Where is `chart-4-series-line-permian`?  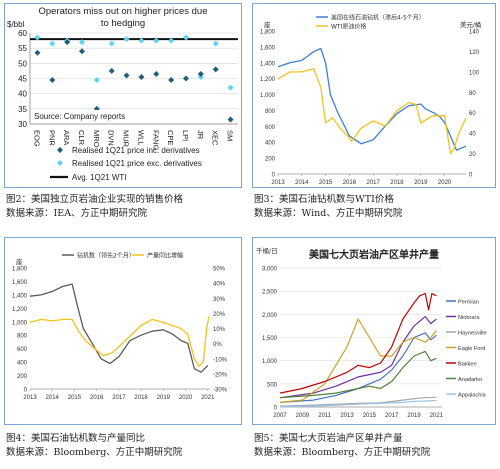 chart-4-series-line-permian is located at coordinates (358, 367).